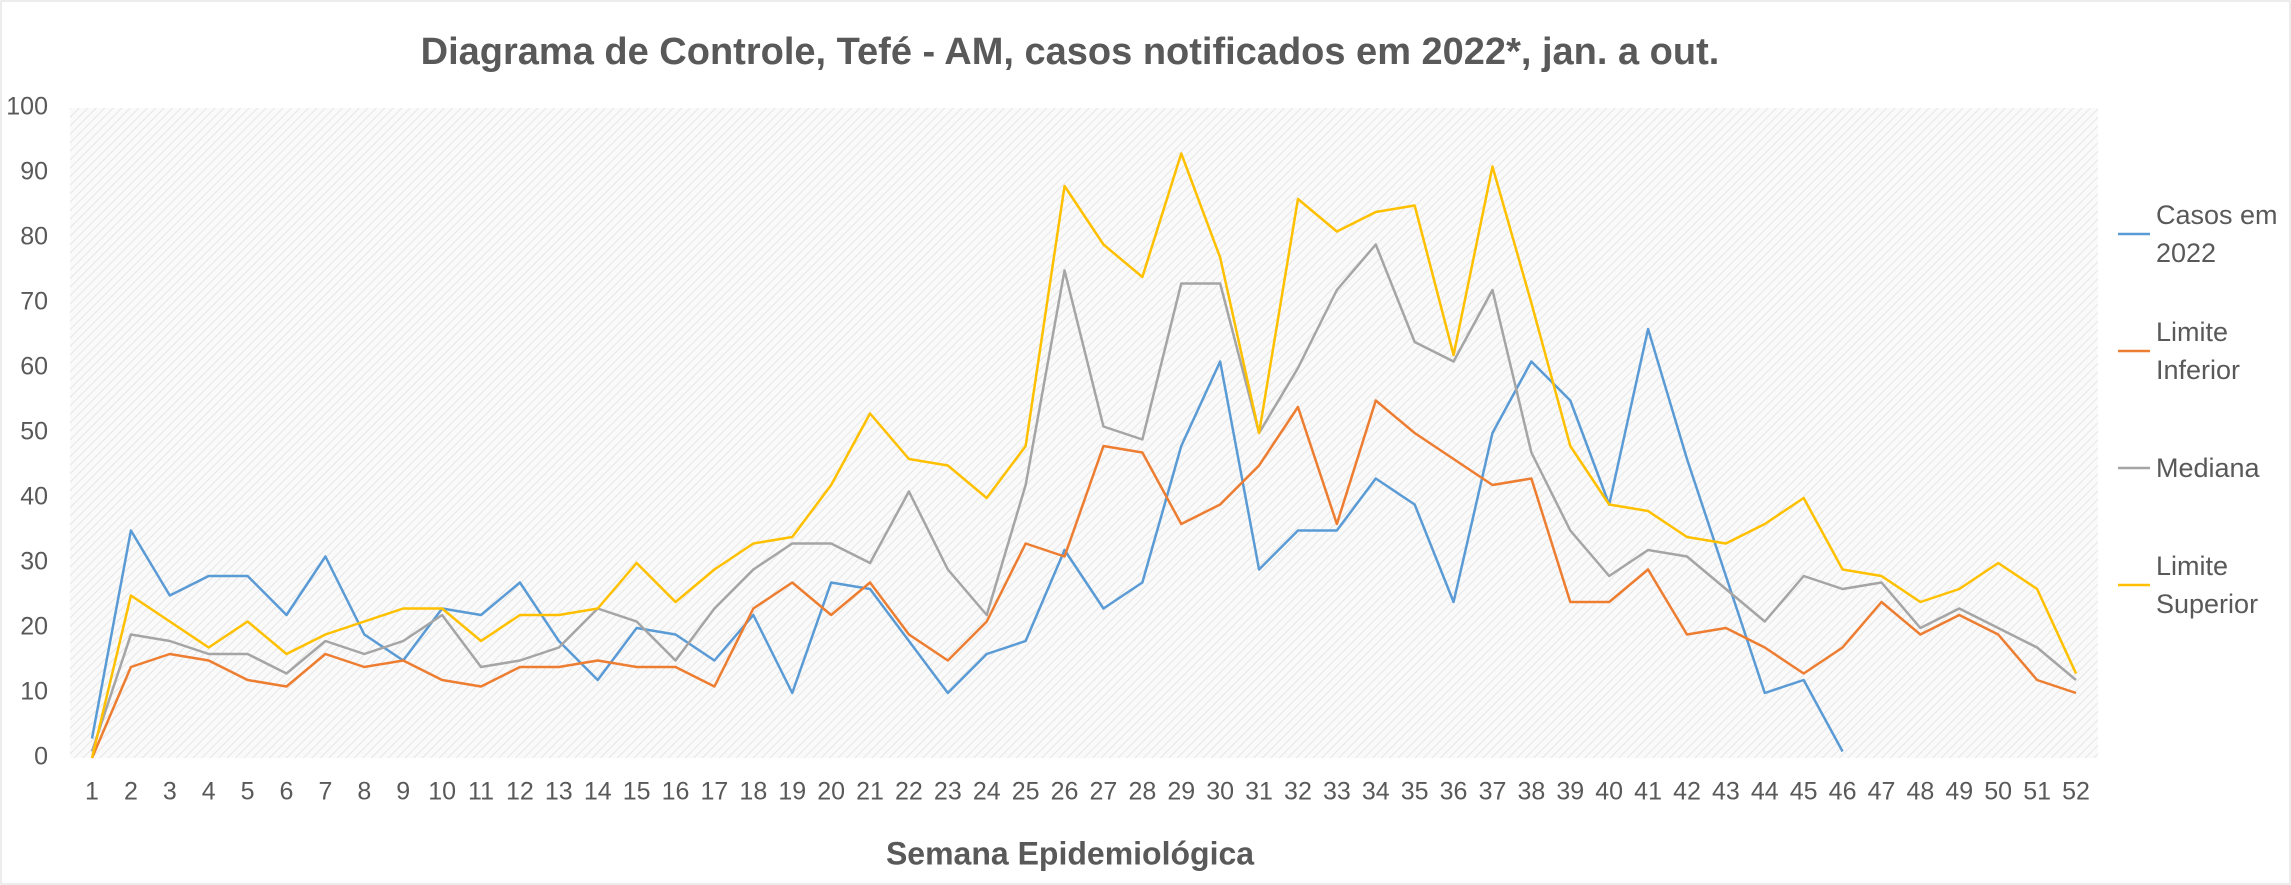 The width and height of the screenshot is (2291, 885). What do you see at coordinates (1959, 792) in the screenshot?
I see `x-tick-label: 49` at bounding box center [1959, 792].